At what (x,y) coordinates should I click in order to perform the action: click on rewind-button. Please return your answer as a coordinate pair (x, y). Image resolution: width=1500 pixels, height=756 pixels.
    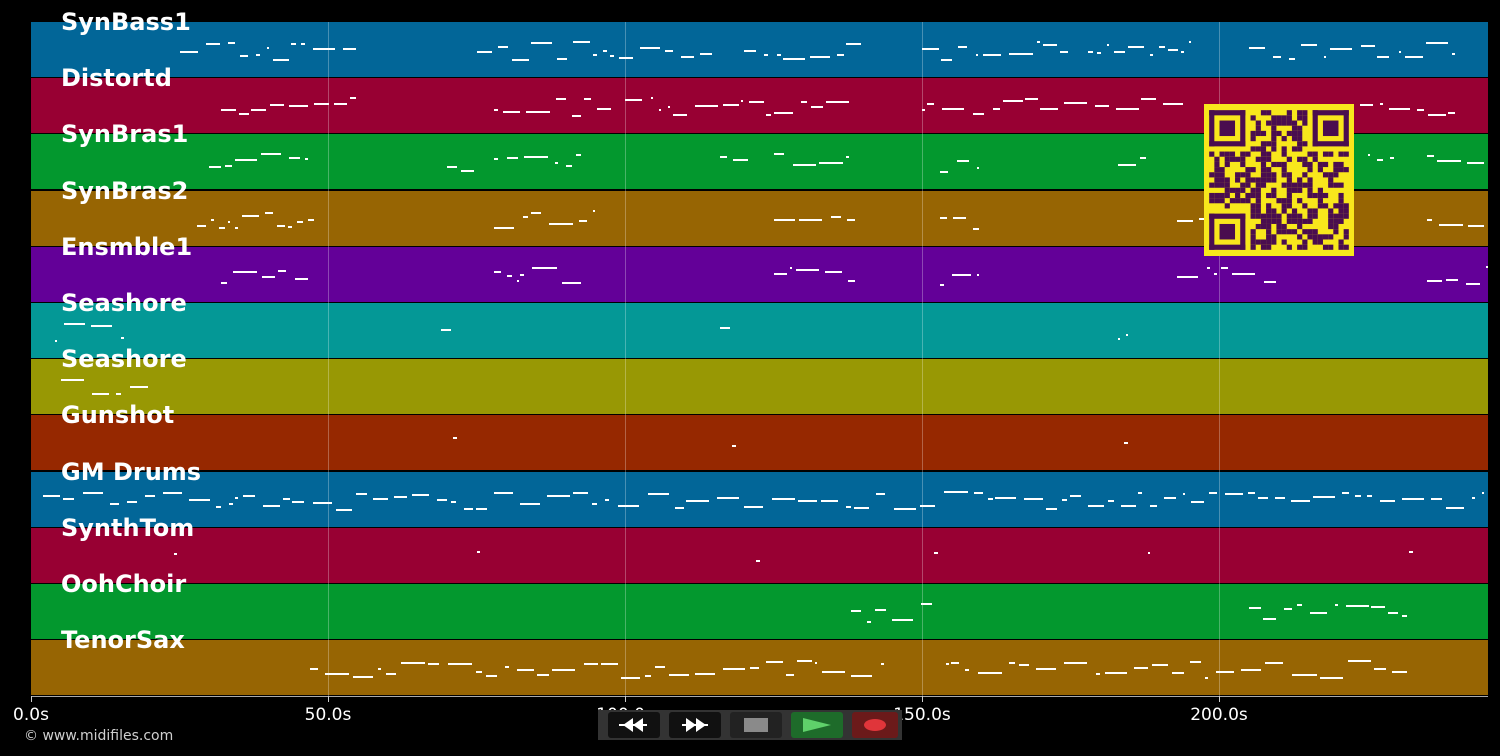
    Looking at the image, I should click on (634, 725).